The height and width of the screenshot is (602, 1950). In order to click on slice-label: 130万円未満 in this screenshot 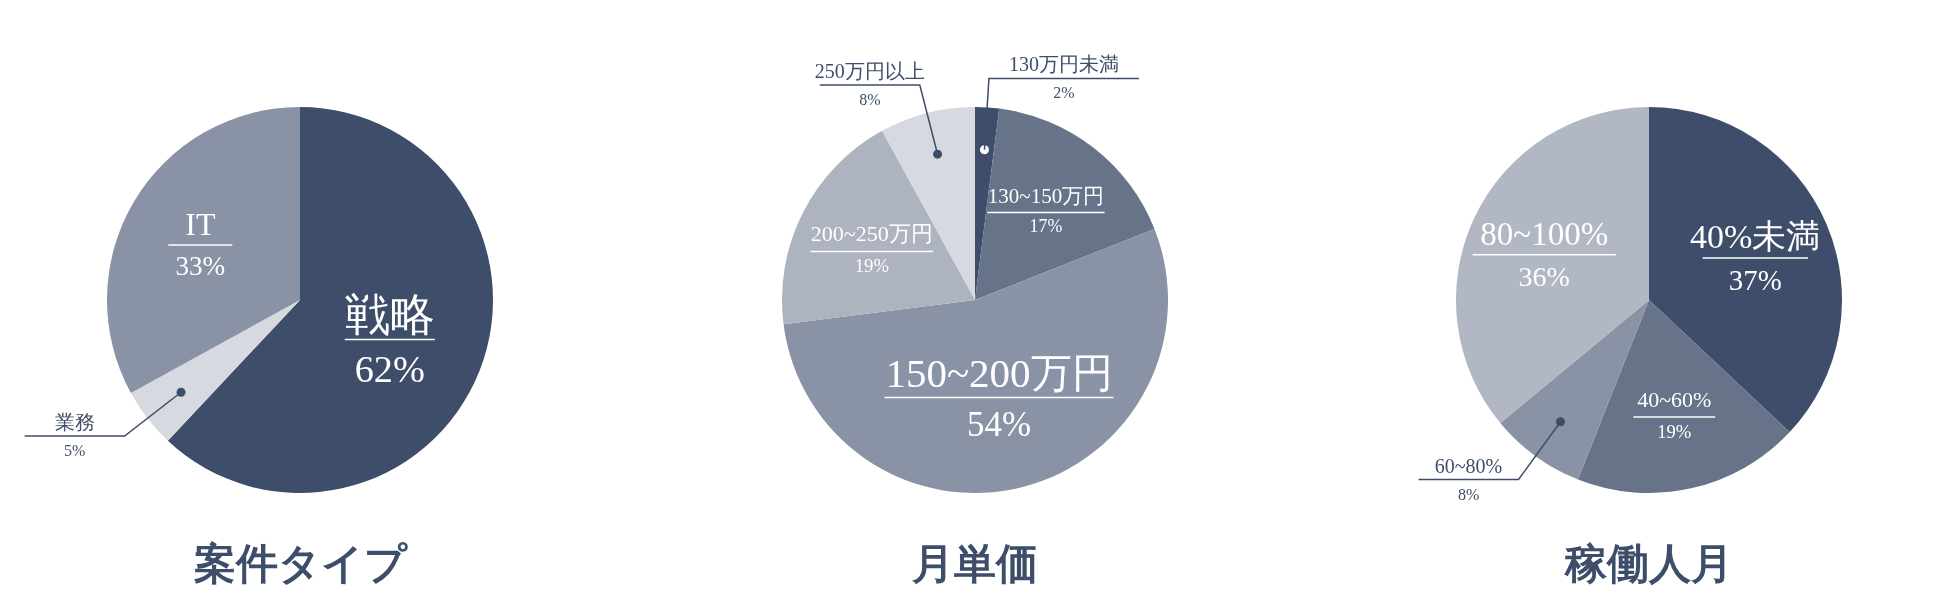, I will do `click(1063, 64)`.